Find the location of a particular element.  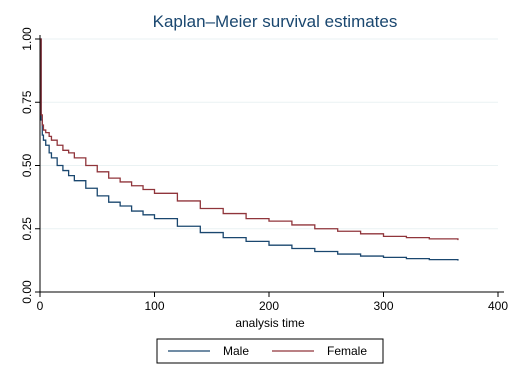

legend-label-male: Male is located at coordinates (236, 351).